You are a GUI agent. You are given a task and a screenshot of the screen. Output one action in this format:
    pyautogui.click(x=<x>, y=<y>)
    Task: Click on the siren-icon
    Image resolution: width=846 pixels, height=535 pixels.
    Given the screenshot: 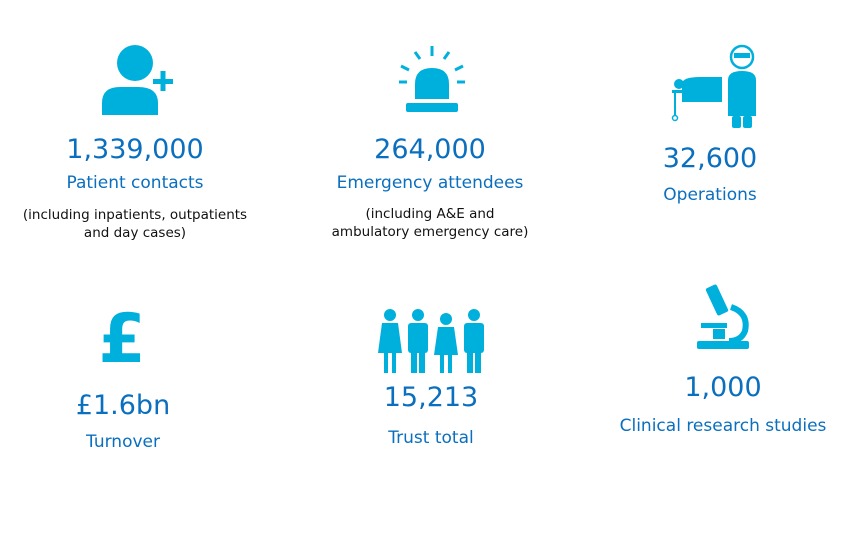 What is the action you would take?
    pyautogui.click(x=432, y=79)
    